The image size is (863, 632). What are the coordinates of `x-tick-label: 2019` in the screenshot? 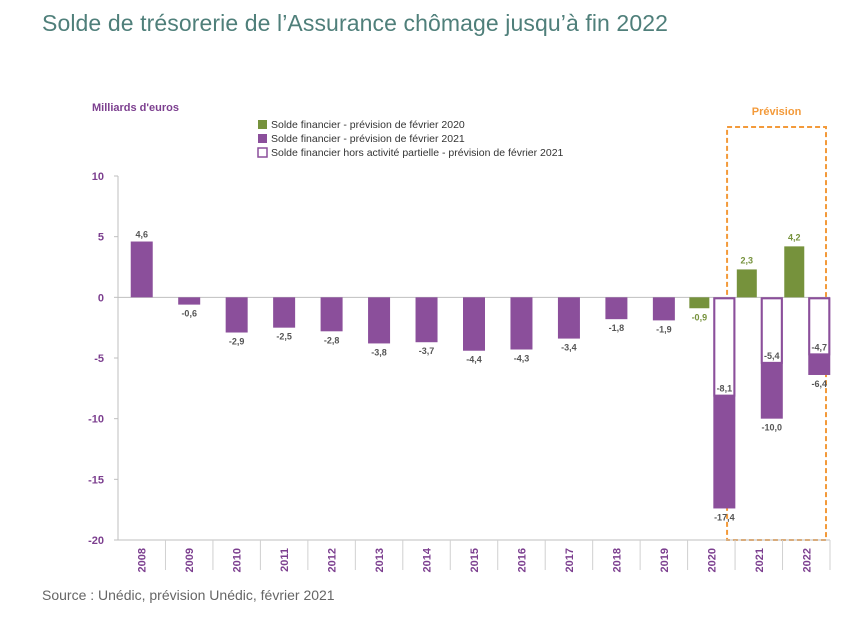 It's located at (665, 560).